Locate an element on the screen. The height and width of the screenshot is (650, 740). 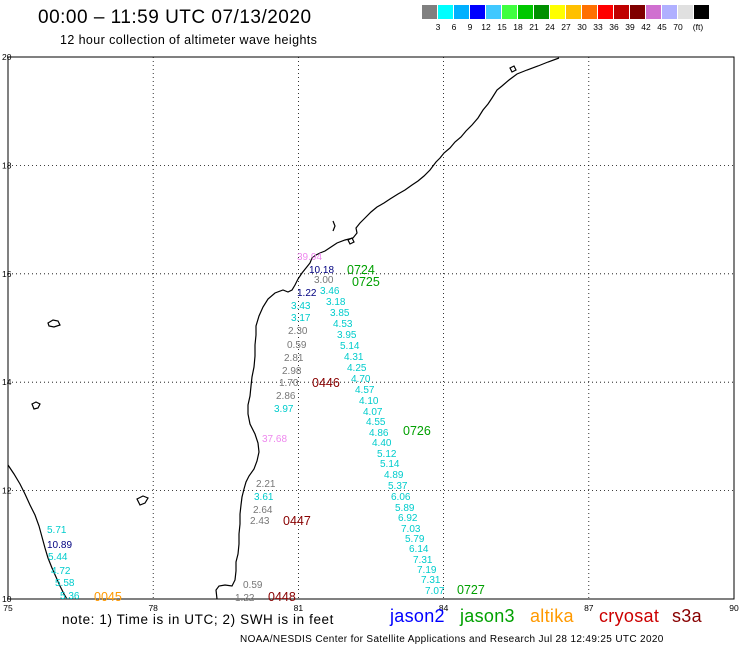
pass-label-0726: 0726 is located at coordinates (417, 431).